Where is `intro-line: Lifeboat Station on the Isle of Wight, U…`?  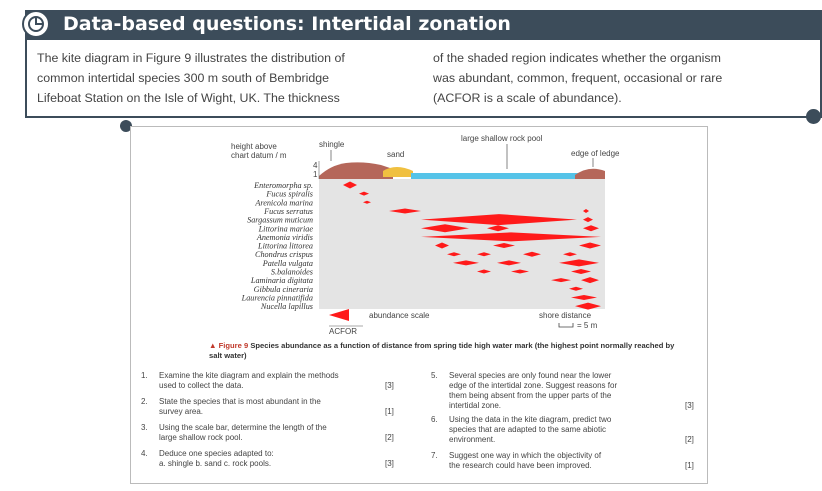
intro-line: Lifeboat Station on the Isle of Wight, U… is located at coordinates (188, 98).